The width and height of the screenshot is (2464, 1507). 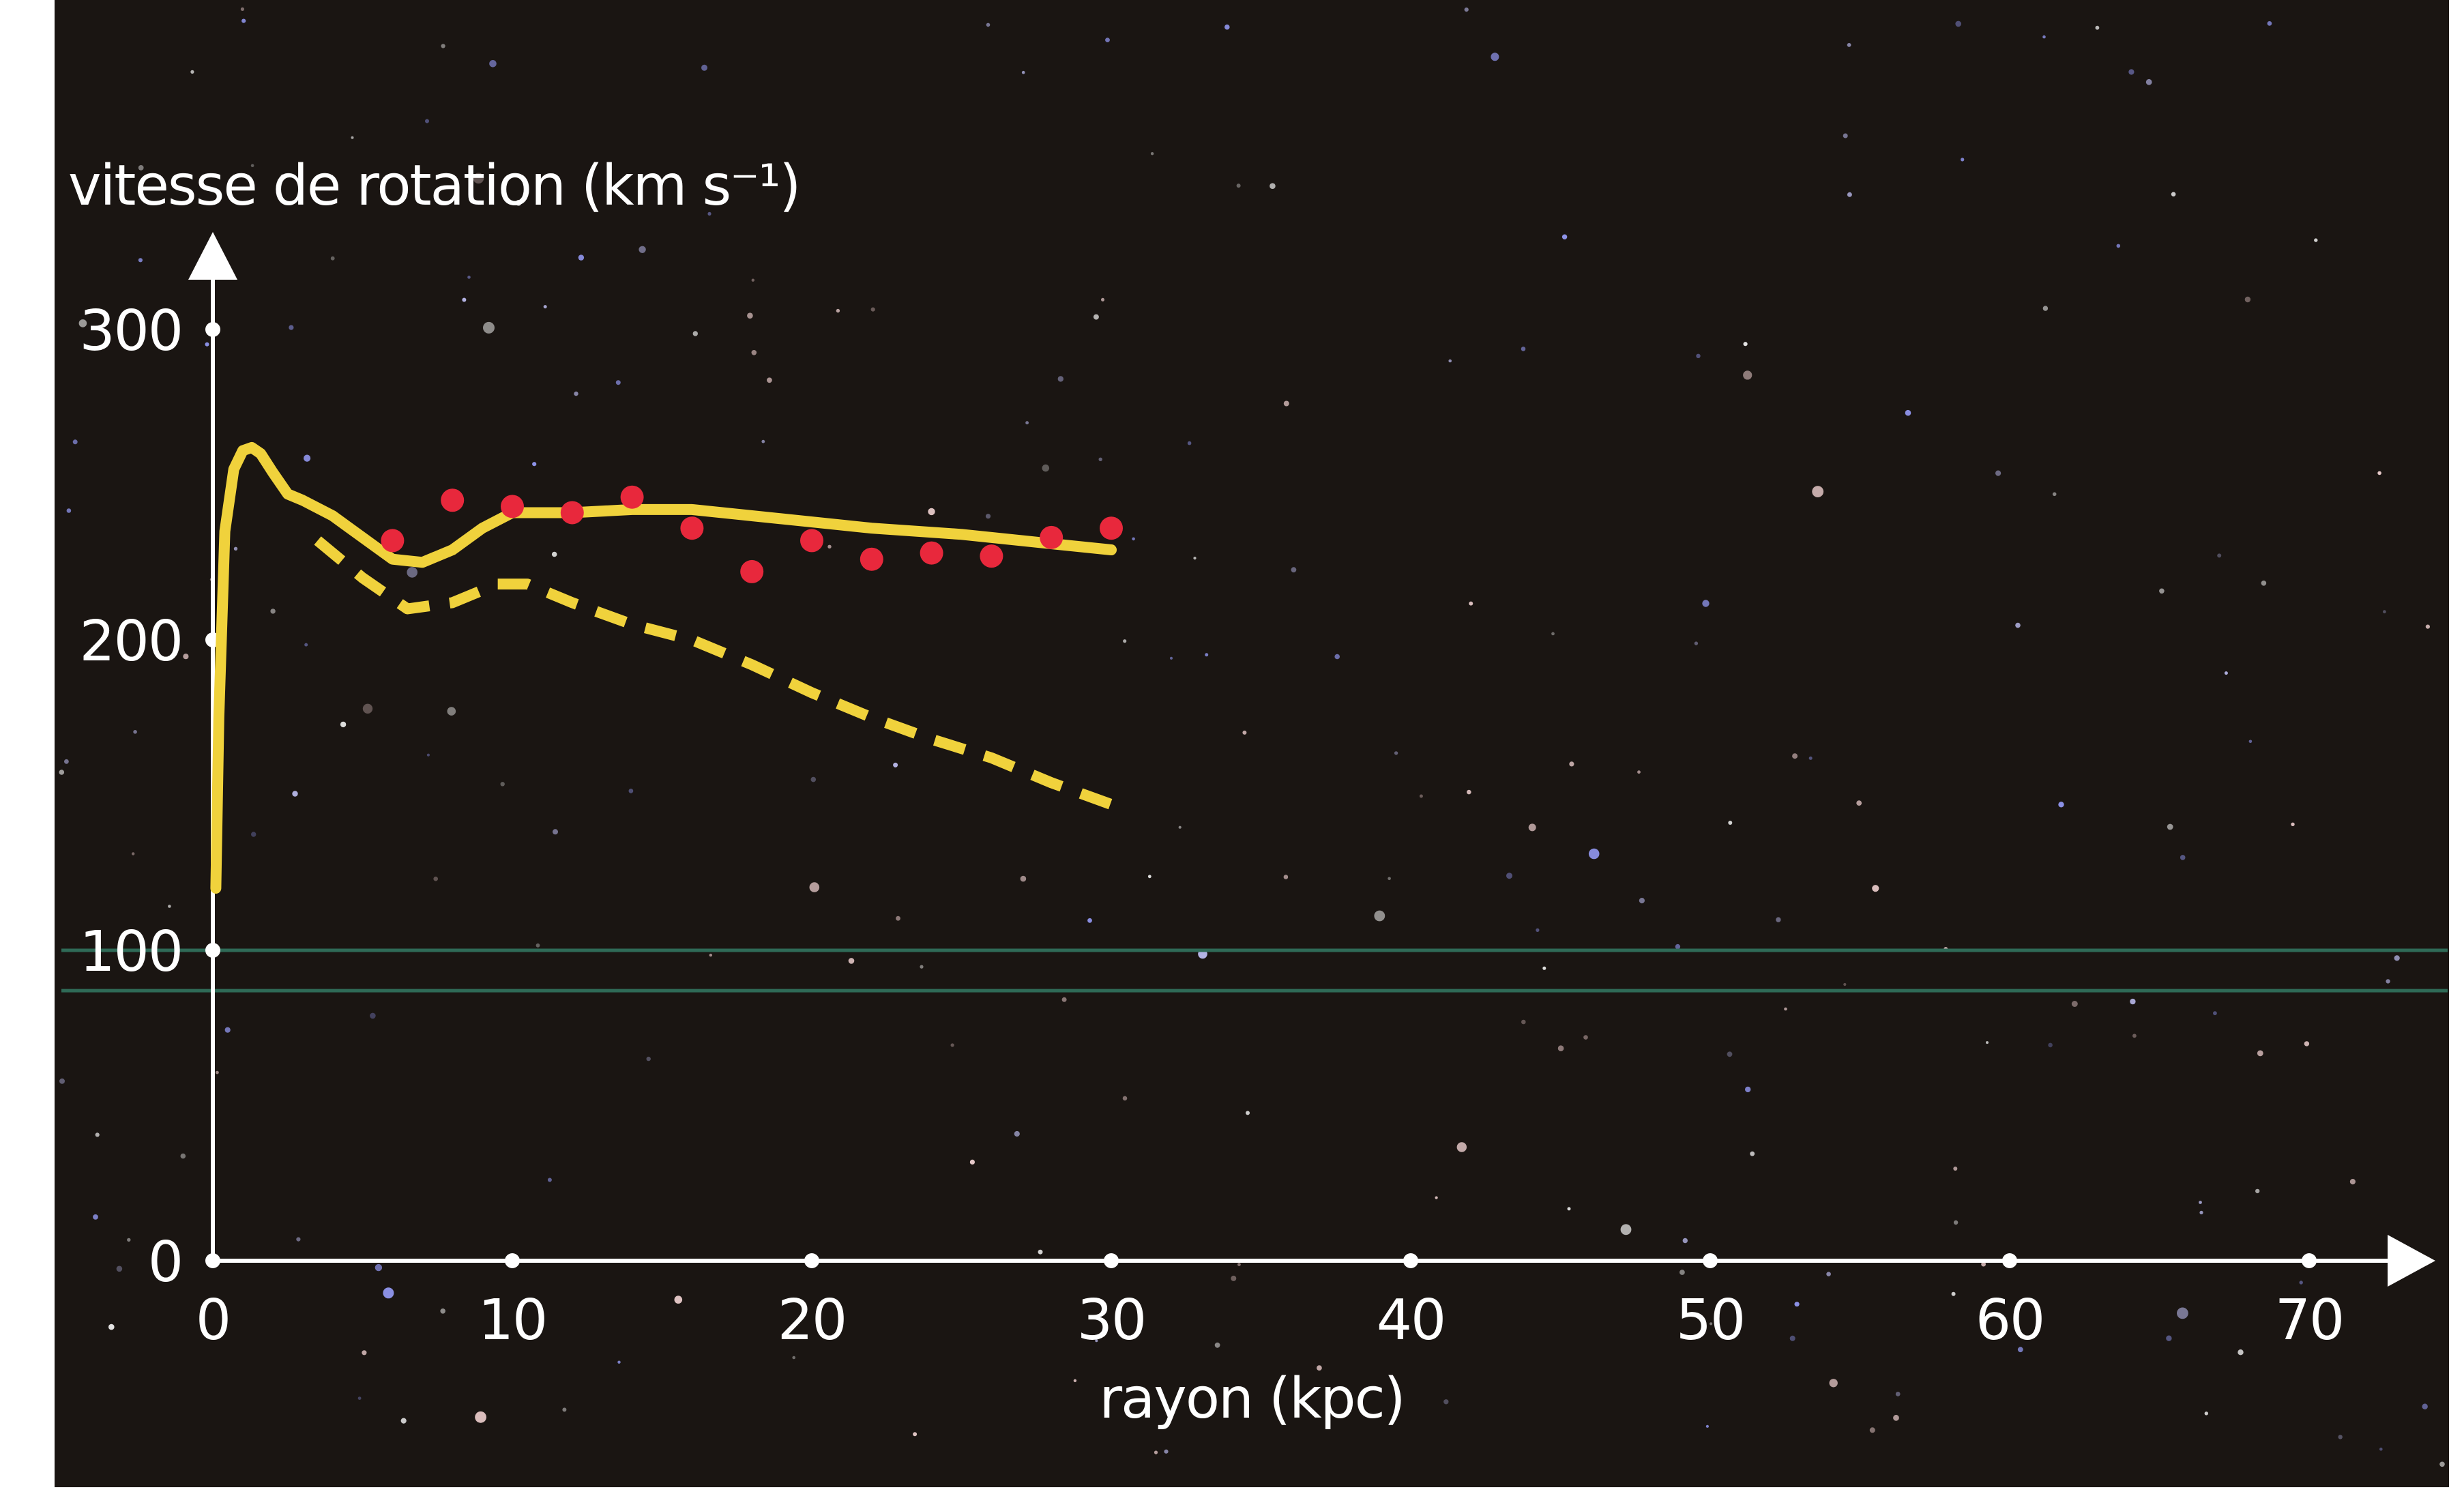 What do you see at coordinates (1251, 1398) in the screenshot?
I see `x-axis-title: rayon (kpc)` at bounding box center [1251, 1398].